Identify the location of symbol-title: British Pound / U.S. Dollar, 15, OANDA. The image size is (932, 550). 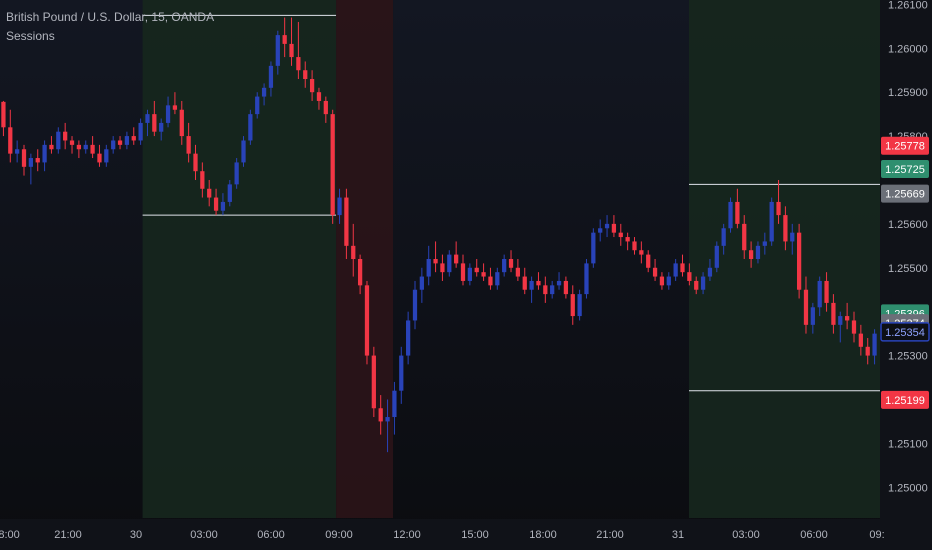
(110, 17).